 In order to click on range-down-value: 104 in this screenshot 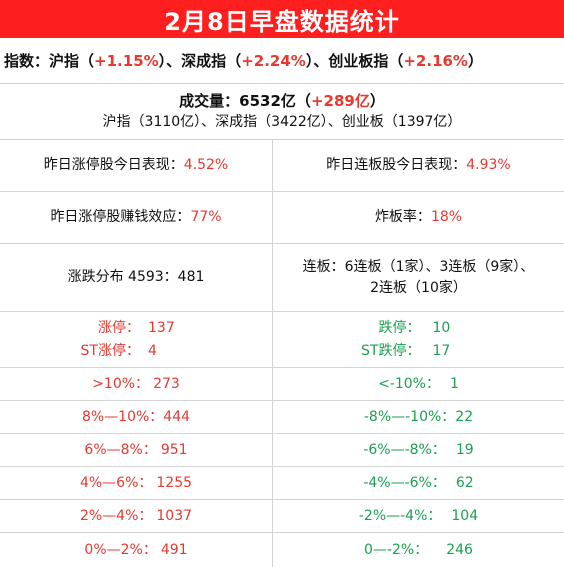, I will do `click(465, 515)`.